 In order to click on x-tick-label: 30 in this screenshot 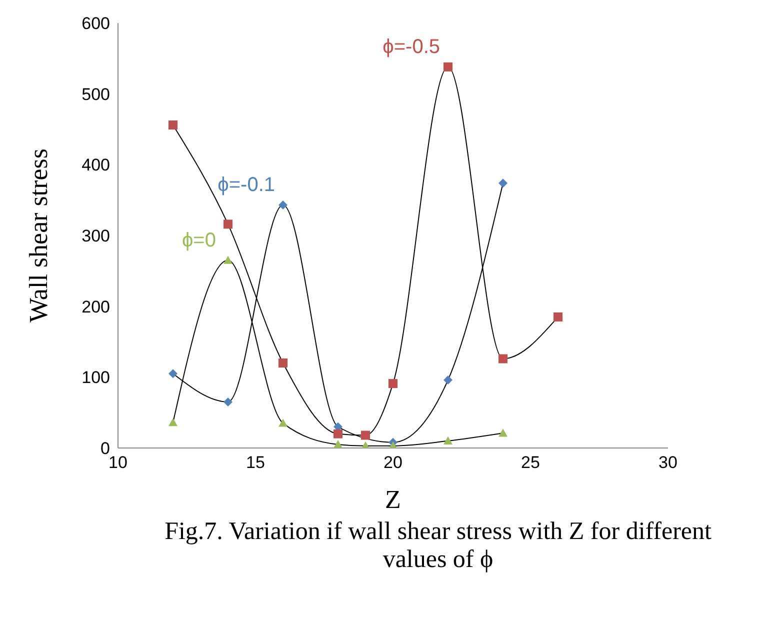, I will do `click(668, 462)`.